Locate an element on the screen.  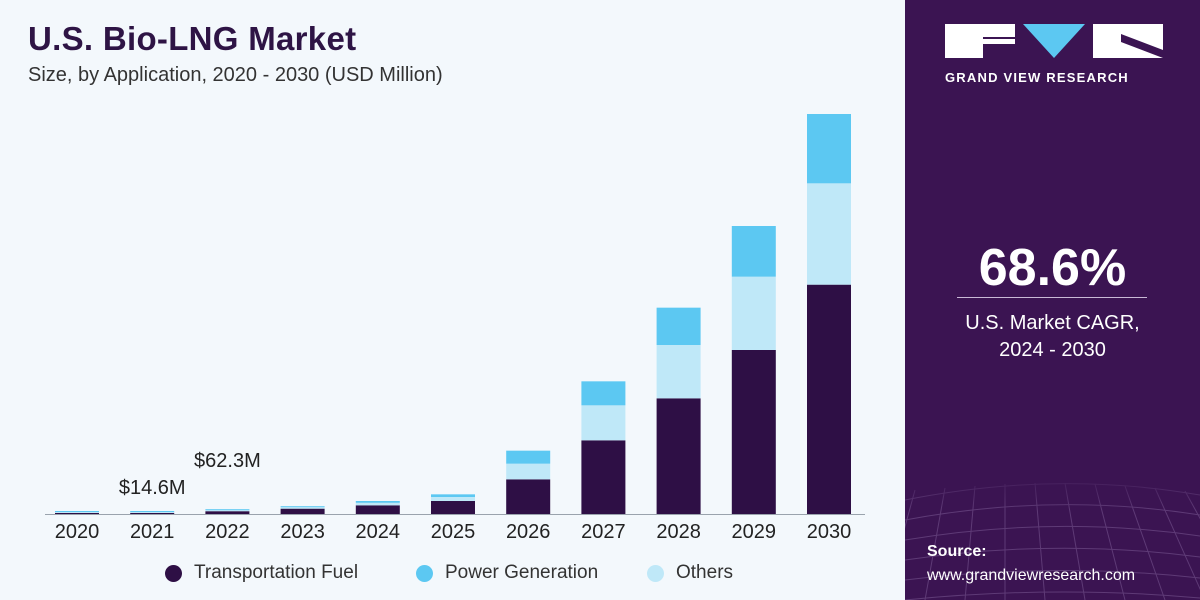
bar-2029-others is located at coordinates (753, 313).